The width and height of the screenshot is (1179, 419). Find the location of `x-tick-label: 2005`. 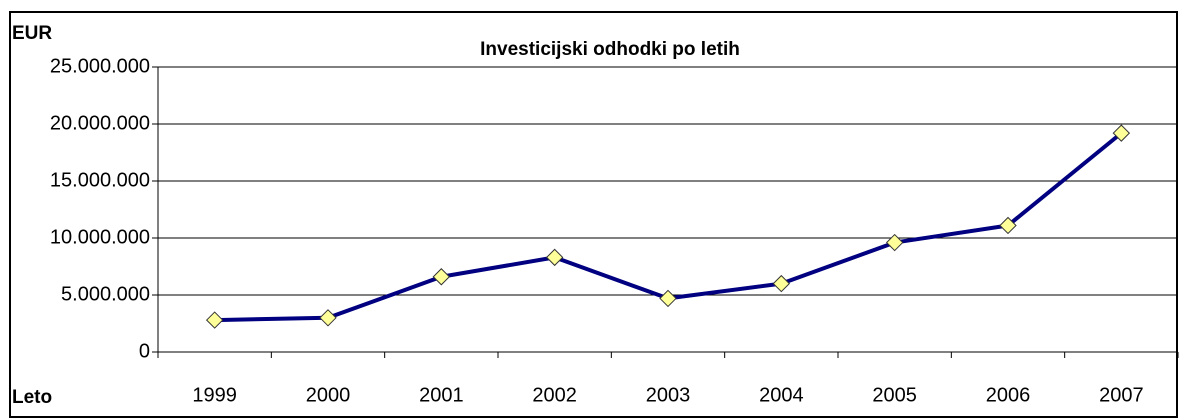

x-tick-label: 2005 is located at coordinates (894, 395).